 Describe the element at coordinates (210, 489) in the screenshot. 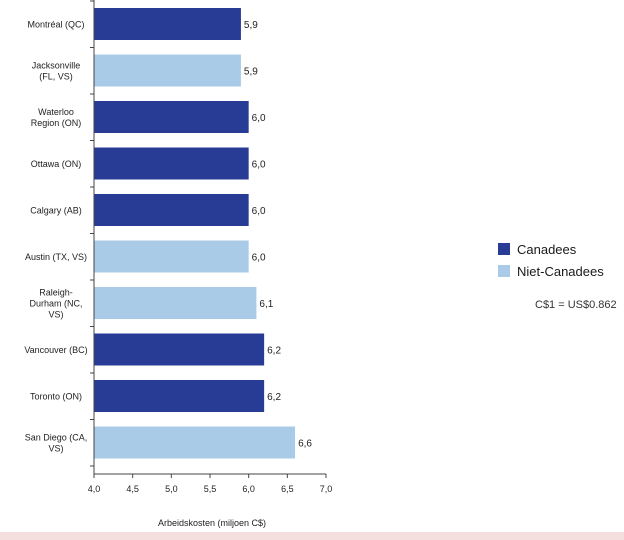

I see `x-tick-label: 5,5` at that location.